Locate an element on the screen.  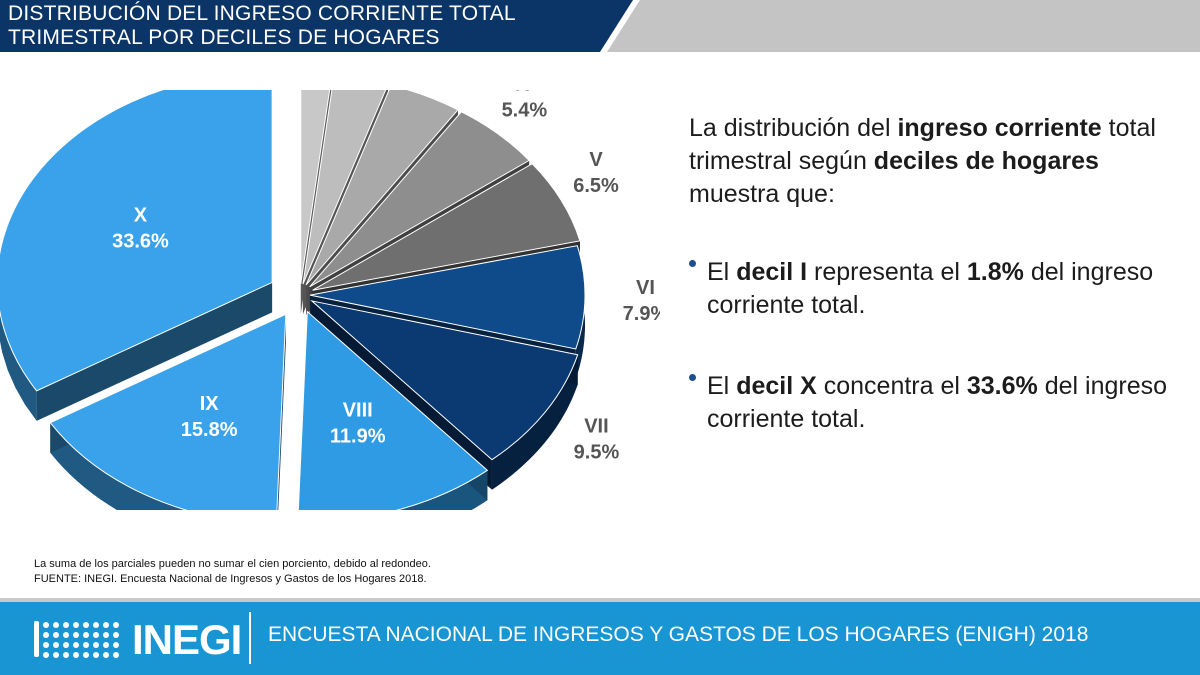
inegi-logo: INEGI is located at coordinates (137, 639).